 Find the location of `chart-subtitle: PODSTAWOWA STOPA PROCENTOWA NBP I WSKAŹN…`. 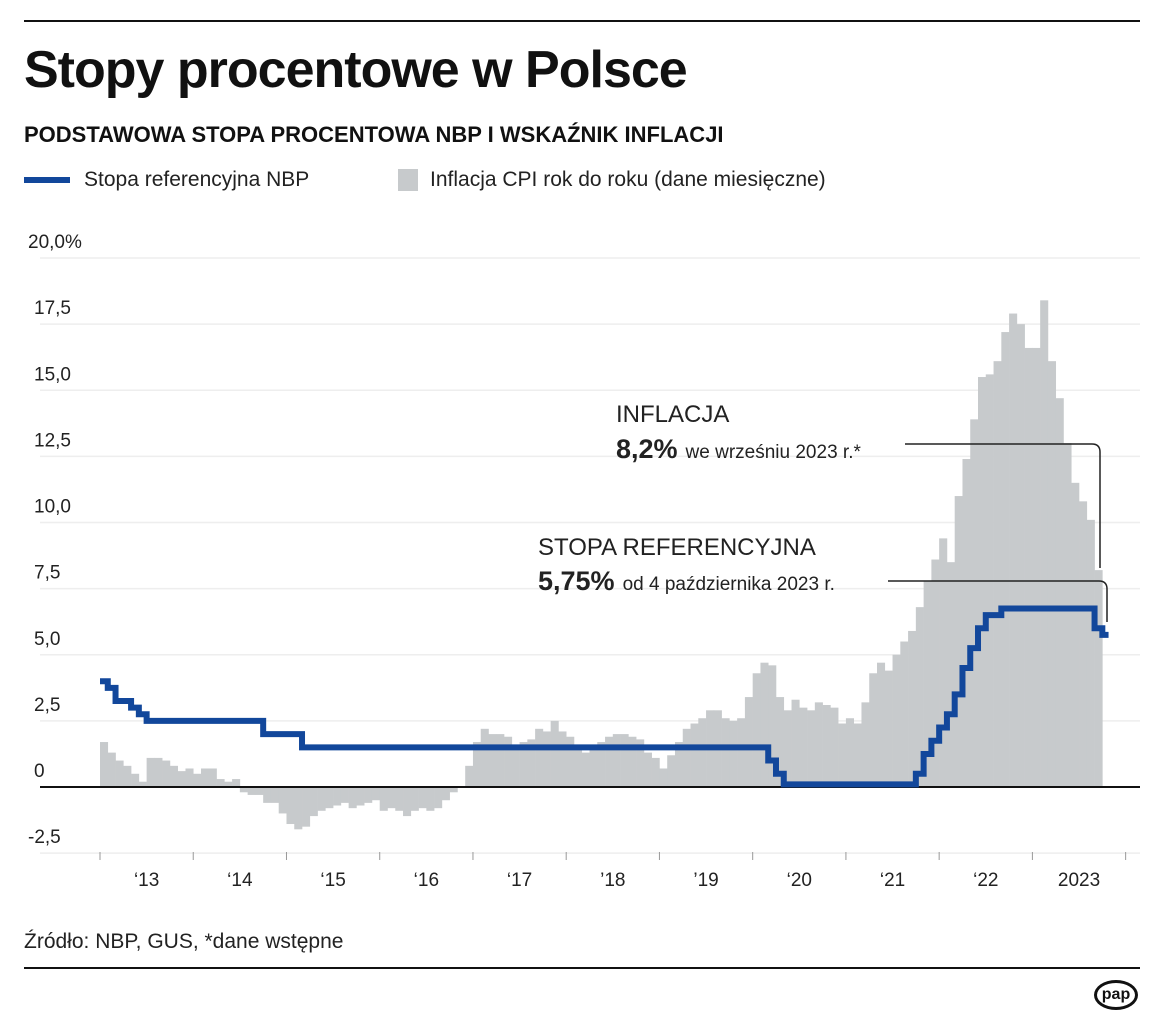

chart-subtitle: PODSTAWOWA STOPA PROCENTOWA NBP I WSKAŹN… is located at coordinates (374, 134).